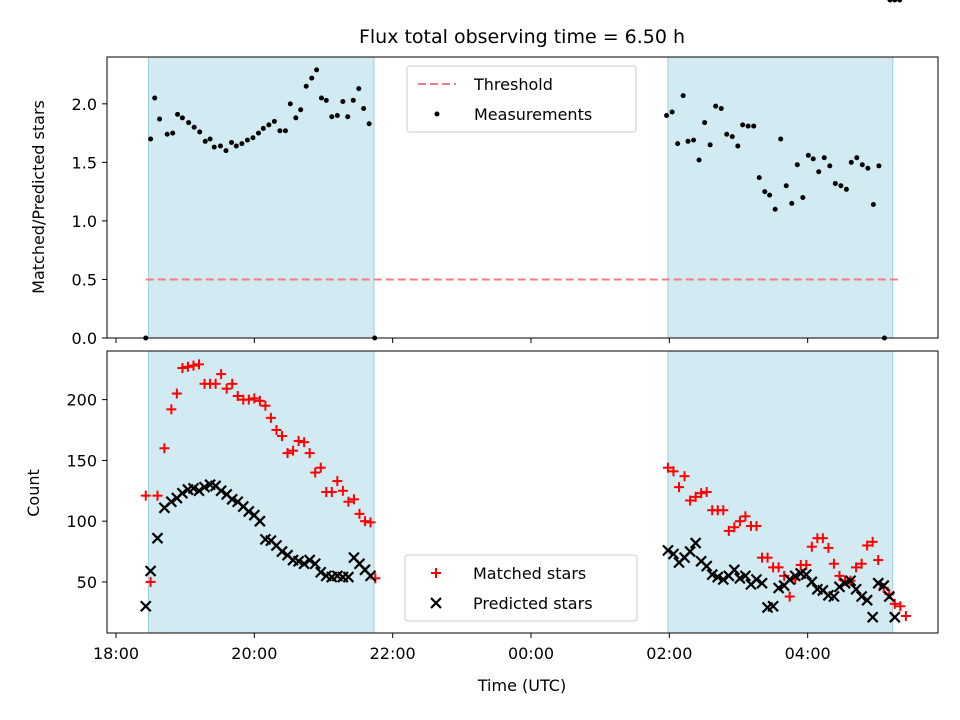 This screenshot has width=960, height=720. What do you see at coordinates (437, 114) in the screenshot?
I see `legend-measurement-swatch` at bounding box center [437, 114].